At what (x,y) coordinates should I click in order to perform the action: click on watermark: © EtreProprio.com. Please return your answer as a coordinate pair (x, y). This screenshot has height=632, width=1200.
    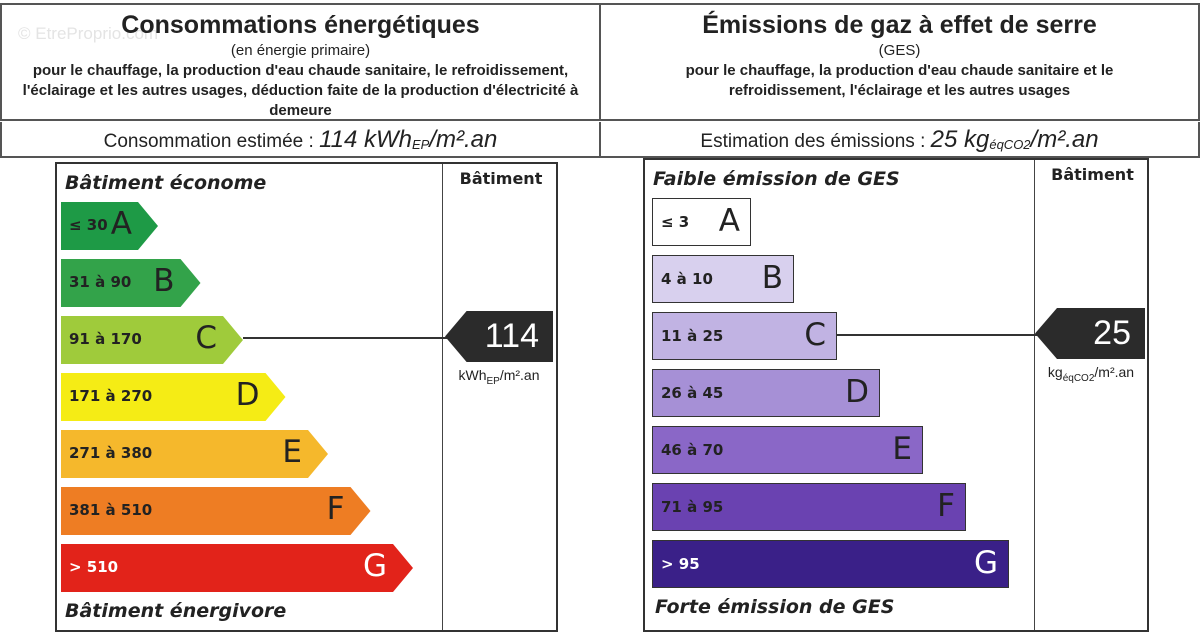
    Looking at the image, I should click on (88, 33).